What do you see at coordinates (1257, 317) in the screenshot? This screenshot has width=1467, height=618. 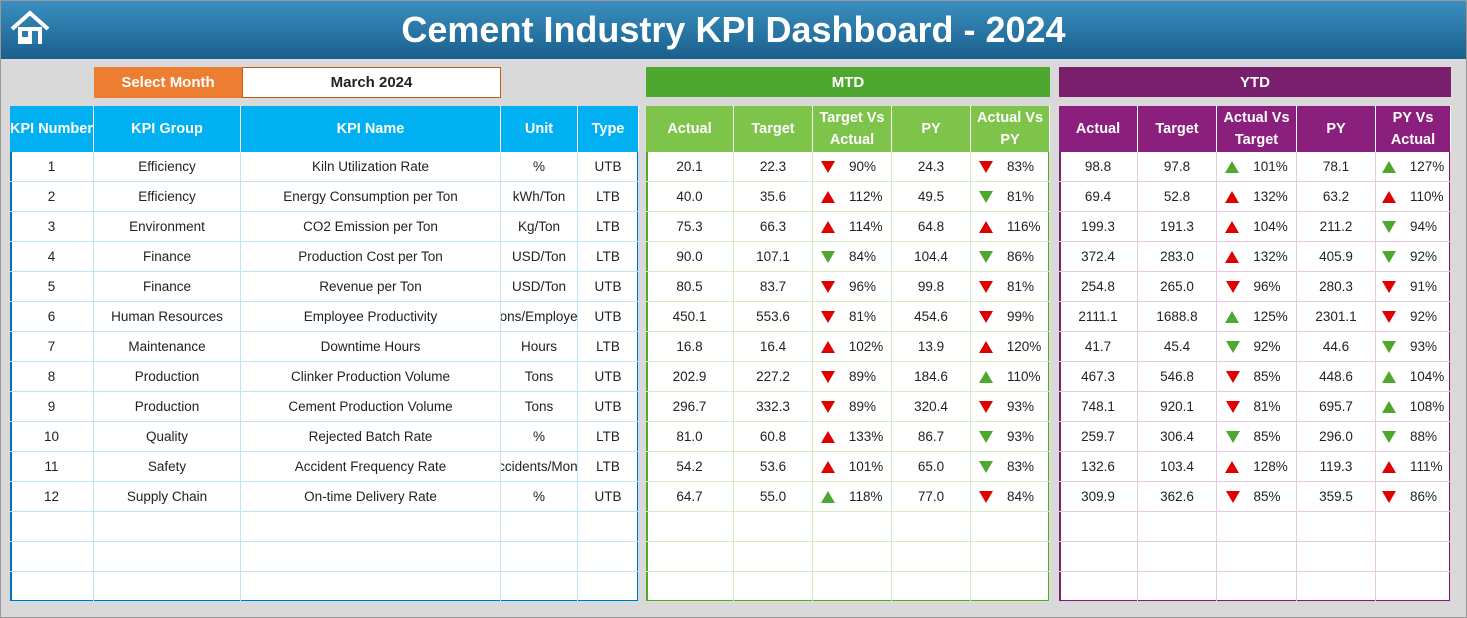 I see `indicator-cell: 125%` at bounding box center [1257, 317].